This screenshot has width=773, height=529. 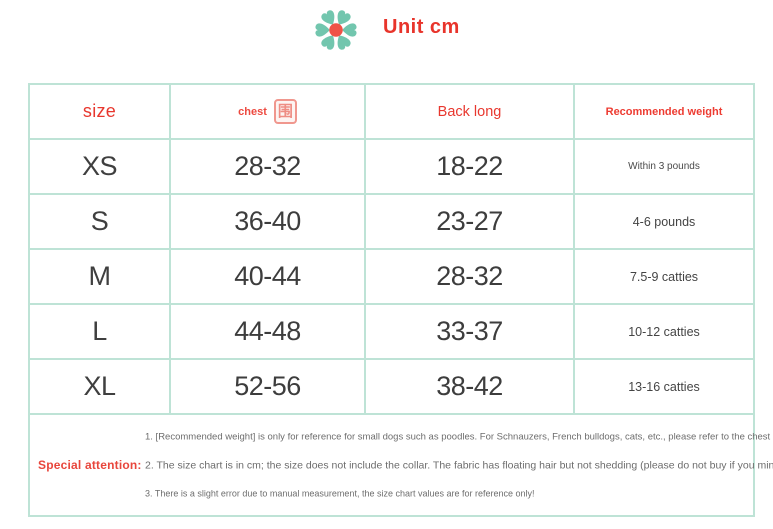 What do you see at coordinates (470, 332) in the screenshot?
I see `back-long-cell: 33-37` at bounding box center [470, 332].